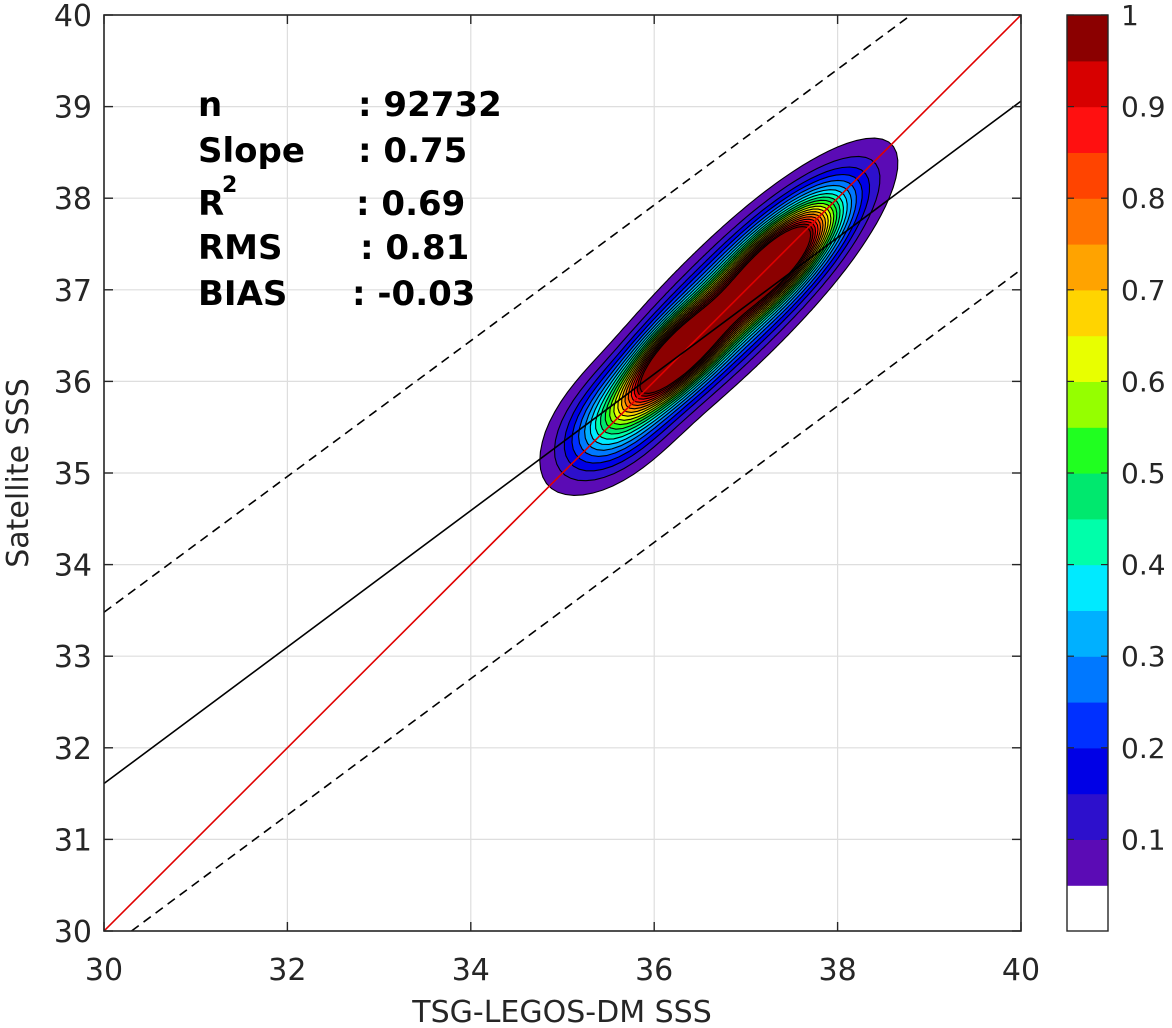  What do you see at coordinates (73, 932) in the screenshot?
I see `y-tick-label: 30` at bounding box center [73, 932].